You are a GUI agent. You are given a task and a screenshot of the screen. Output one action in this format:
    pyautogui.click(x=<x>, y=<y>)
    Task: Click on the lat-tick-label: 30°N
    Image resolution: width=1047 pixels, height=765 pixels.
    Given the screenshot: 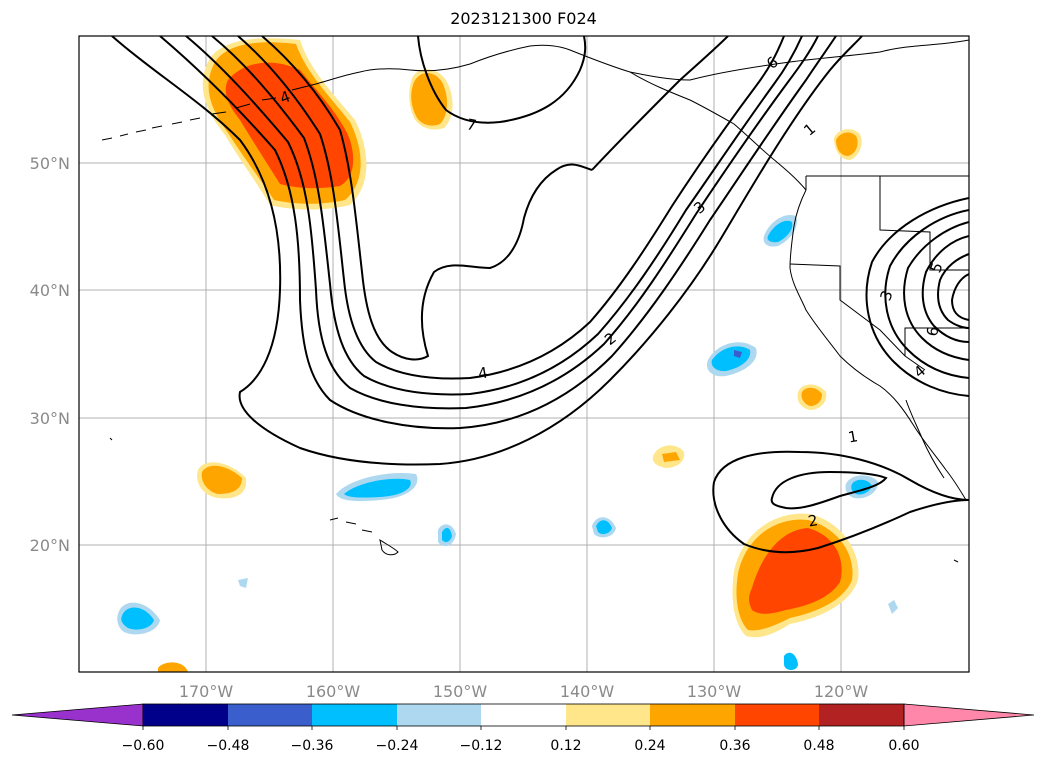 What is the action you would take?
    pyautogui.click(x=50, y=418)
    